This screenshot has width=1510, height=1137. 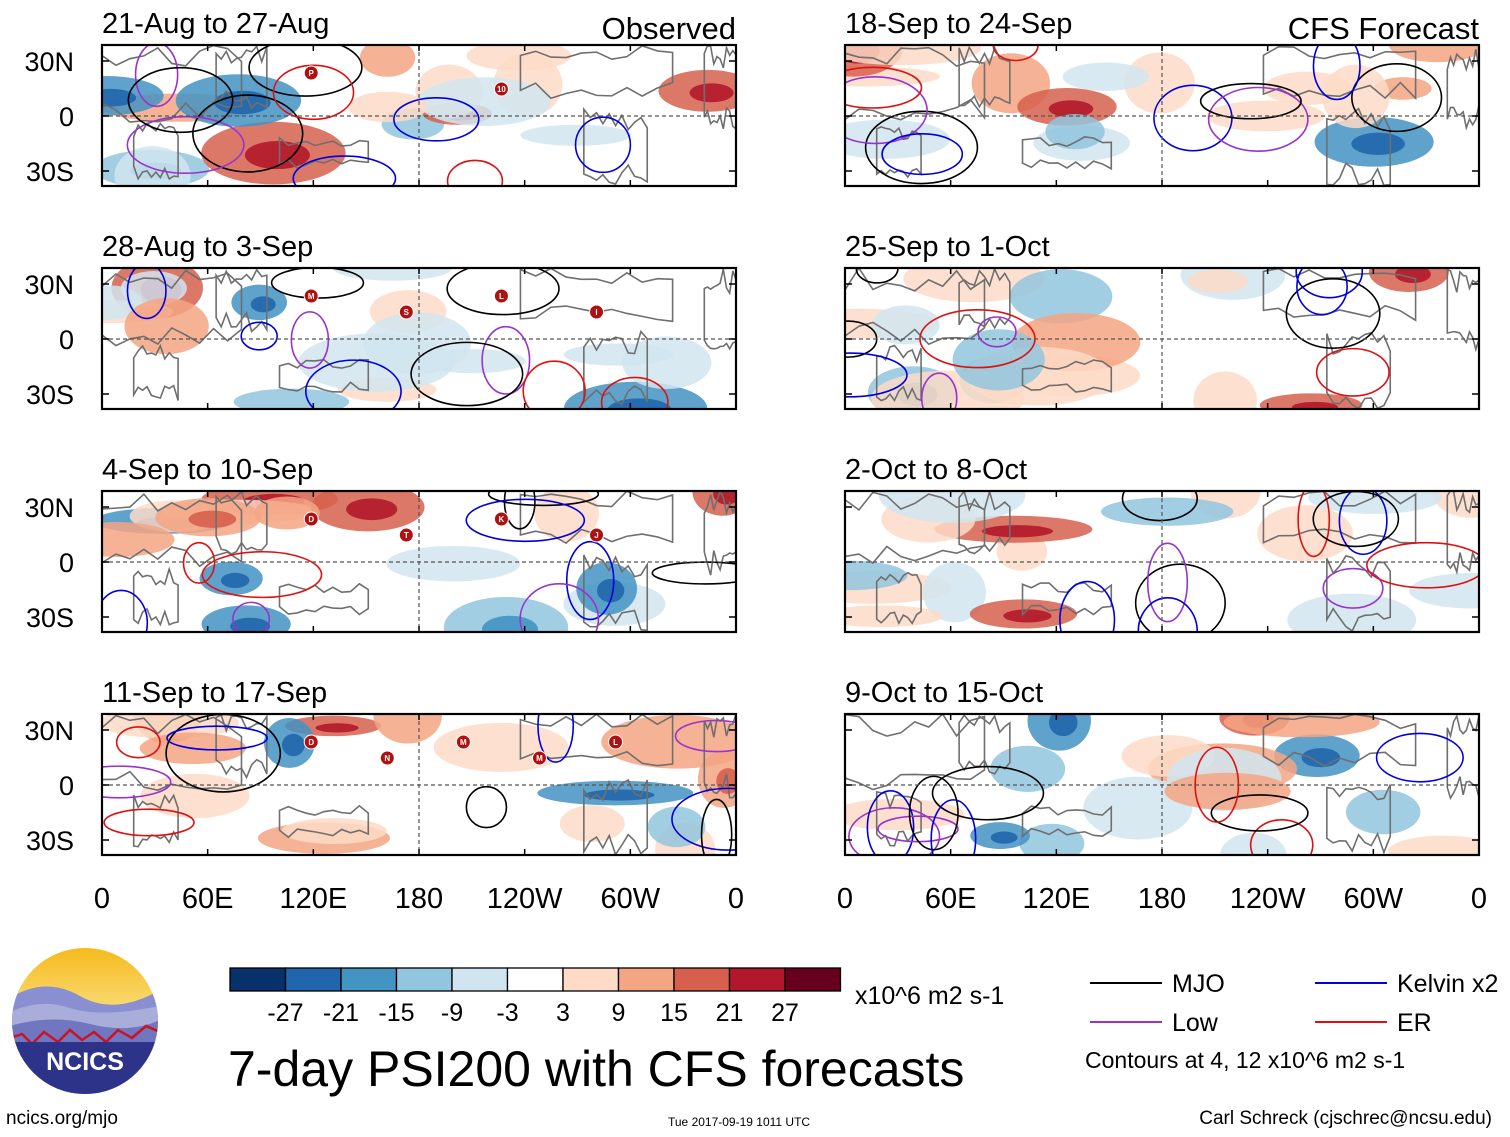 I want to click on storm-marker: I, so click(x=597, y=312).